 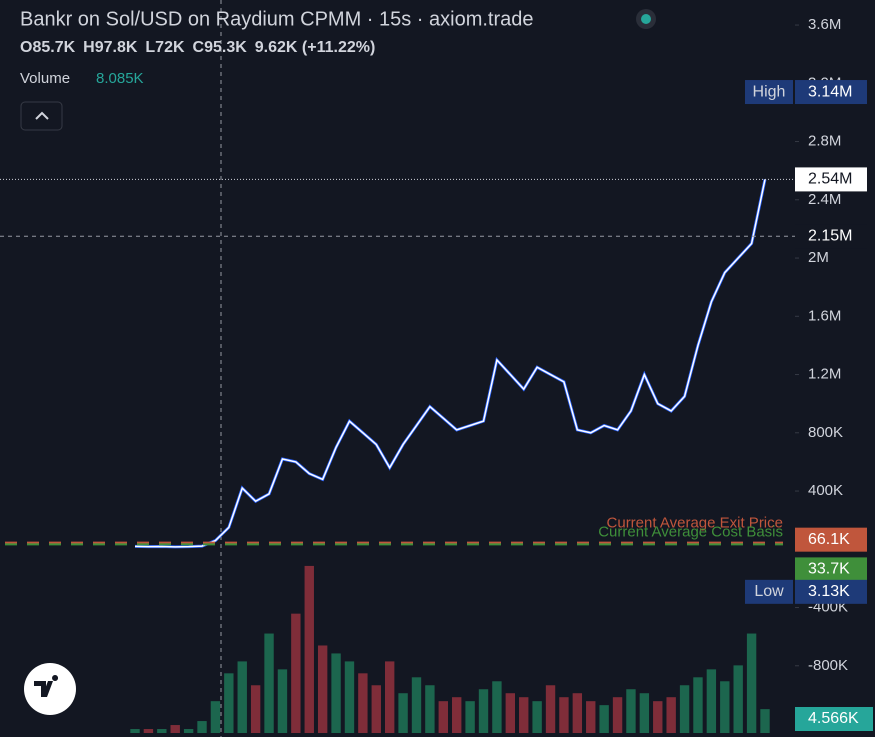 I want to click on y-tick-label: 800K, so click(x=825, y=432).